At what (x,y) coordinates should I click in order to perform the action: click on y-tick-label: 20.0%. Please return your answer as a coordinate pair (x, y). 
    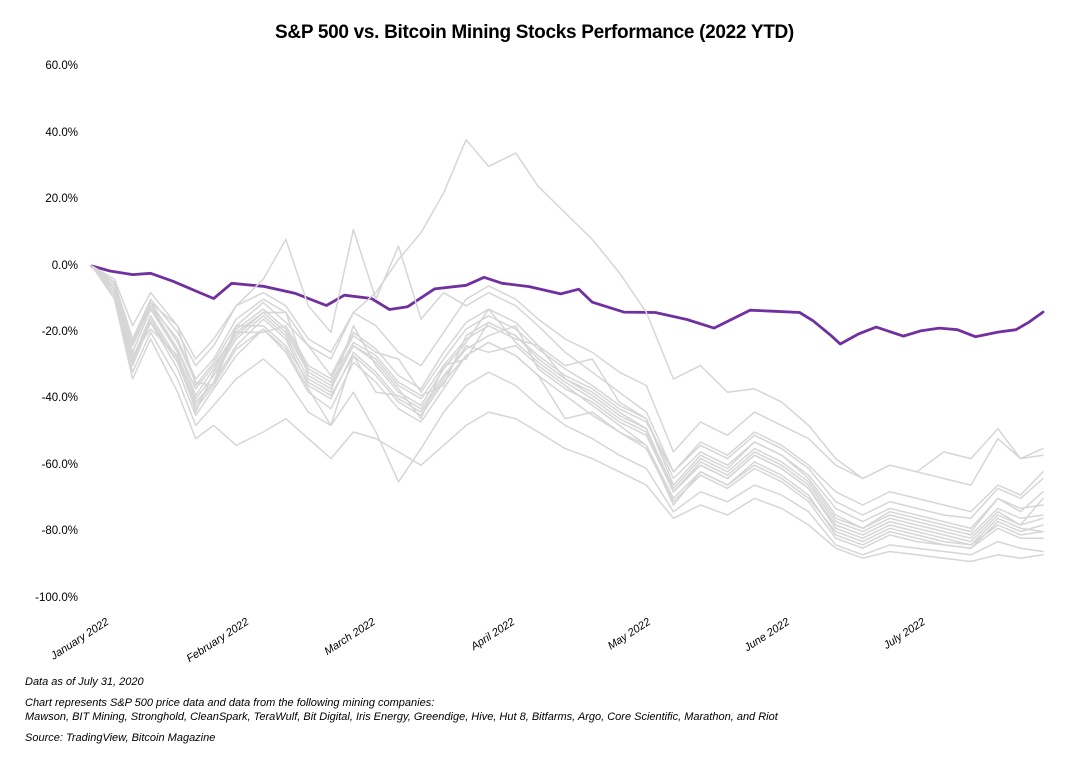
    Looking at the image, I should click on (61, 199).